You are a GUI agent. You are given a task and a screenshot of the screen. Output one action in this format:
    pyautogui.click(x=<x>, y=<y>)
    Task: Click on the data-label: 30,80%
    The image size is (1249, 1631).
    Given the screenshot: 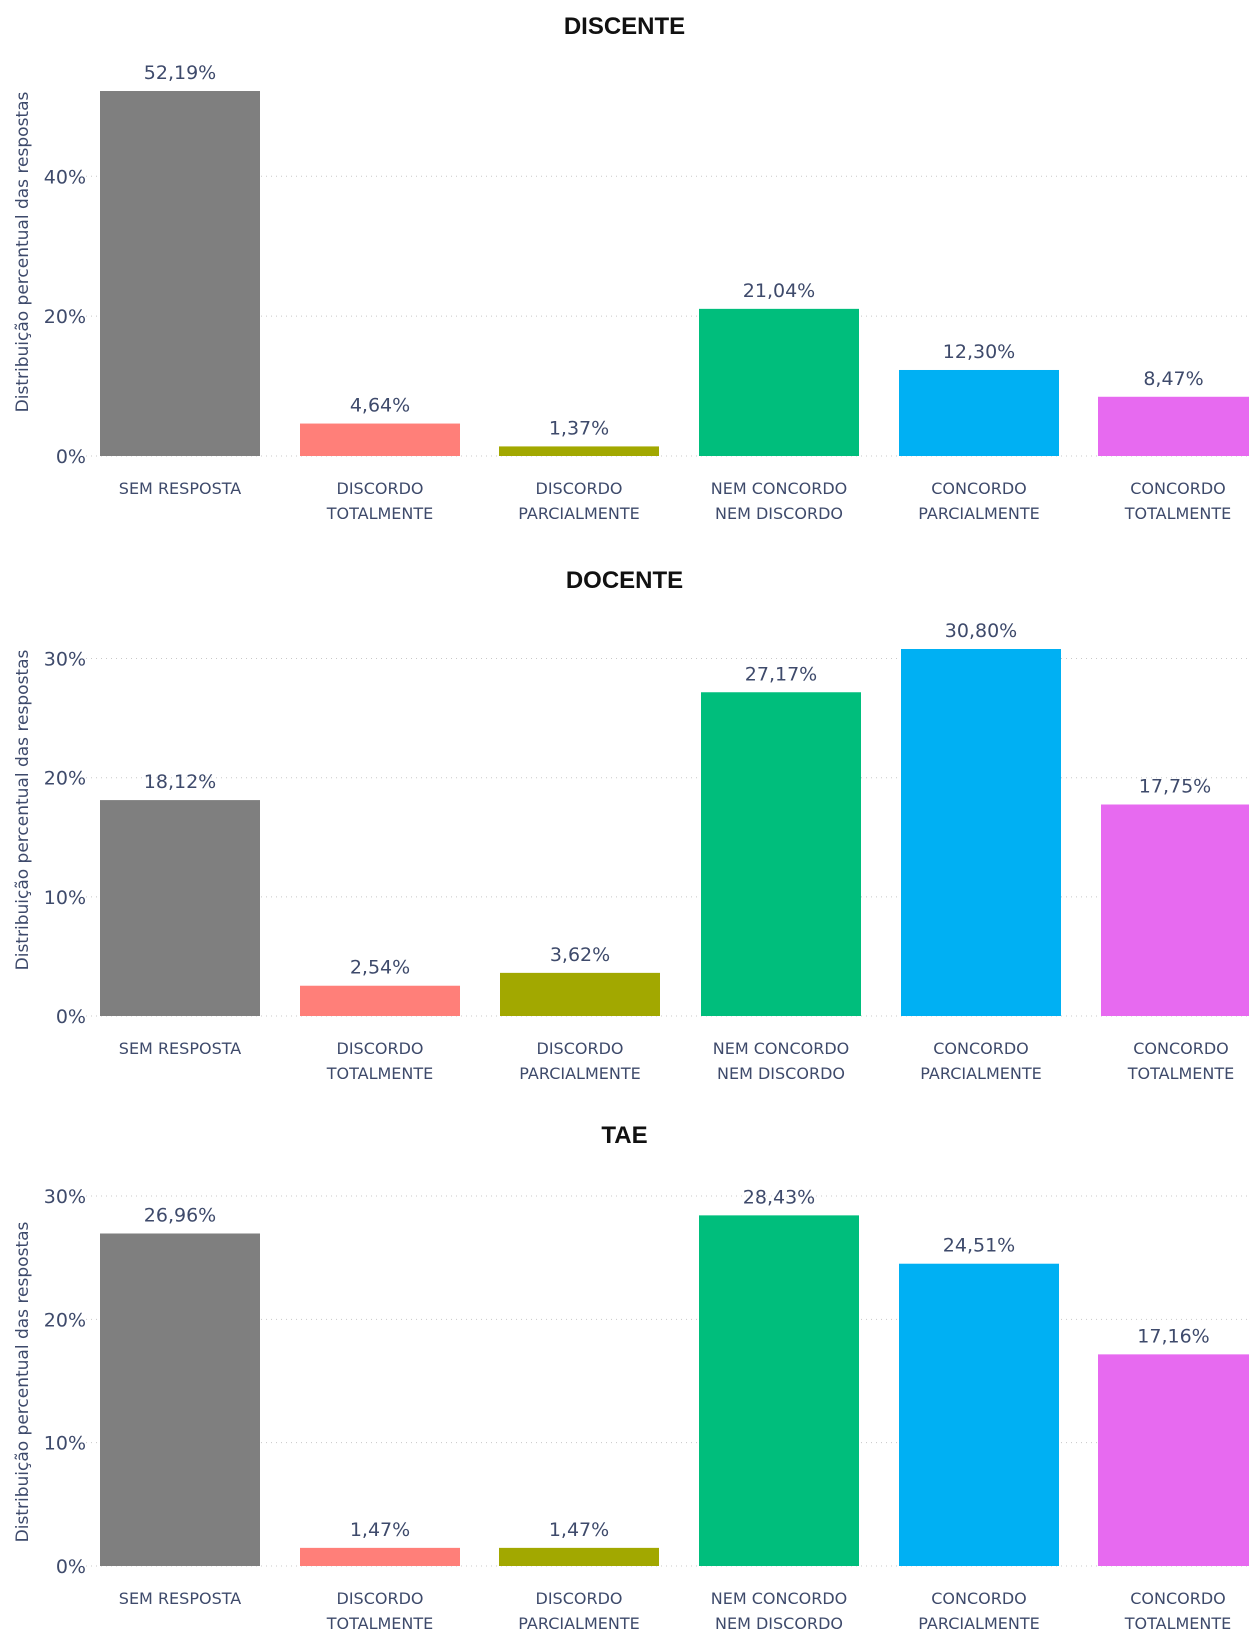 What is the action you would take?
    pyautogui.click(x=981, y=631)
    